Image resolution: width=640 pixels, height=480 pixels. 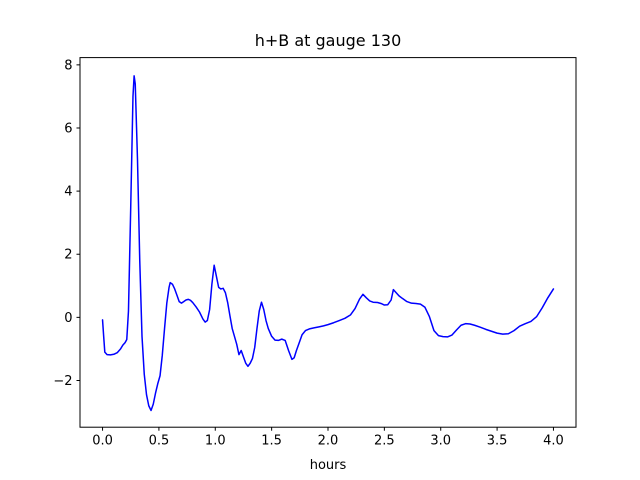 I want to click on y-tick-label: −2, so click(x=62, y=381).